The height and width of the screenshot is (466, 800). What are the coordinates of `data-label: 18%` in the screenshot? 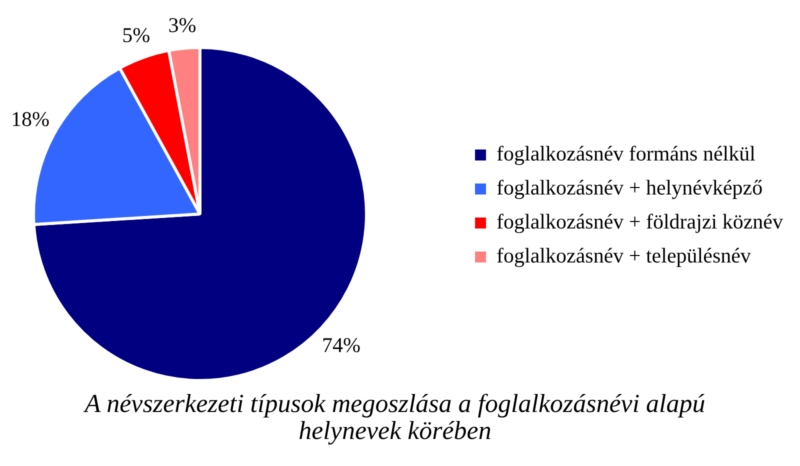 It's located at (30, 119).